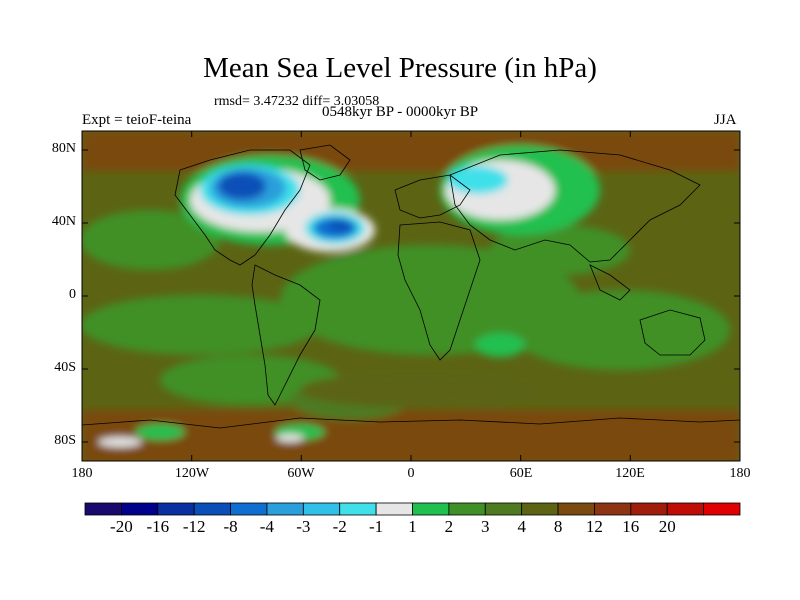 This screenshot has width=800, height=600. I want to click on s-white, so click(290, 438).